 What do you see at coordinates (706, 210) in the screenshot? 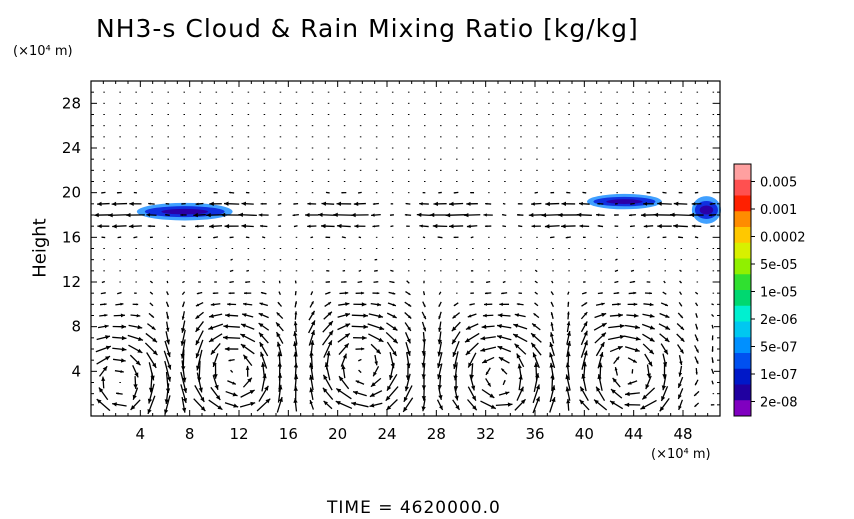
I see `cloud-region-core` at bounding box center [706, 210].